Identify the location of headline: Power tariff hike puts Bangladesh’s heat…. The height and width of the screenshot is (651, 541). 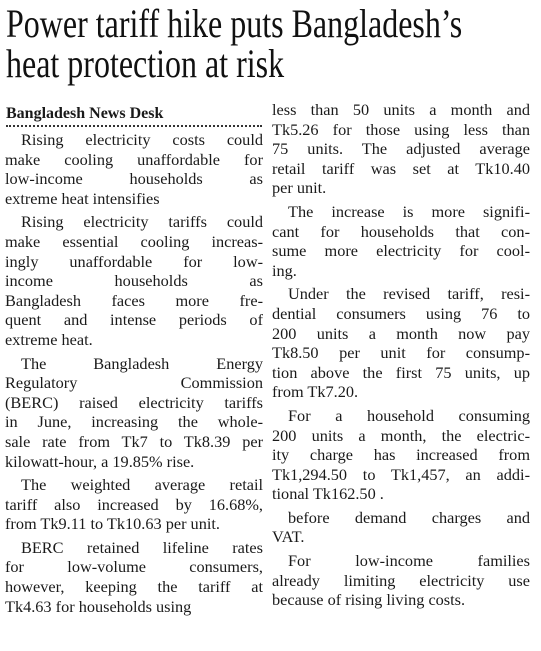
(254, 44).